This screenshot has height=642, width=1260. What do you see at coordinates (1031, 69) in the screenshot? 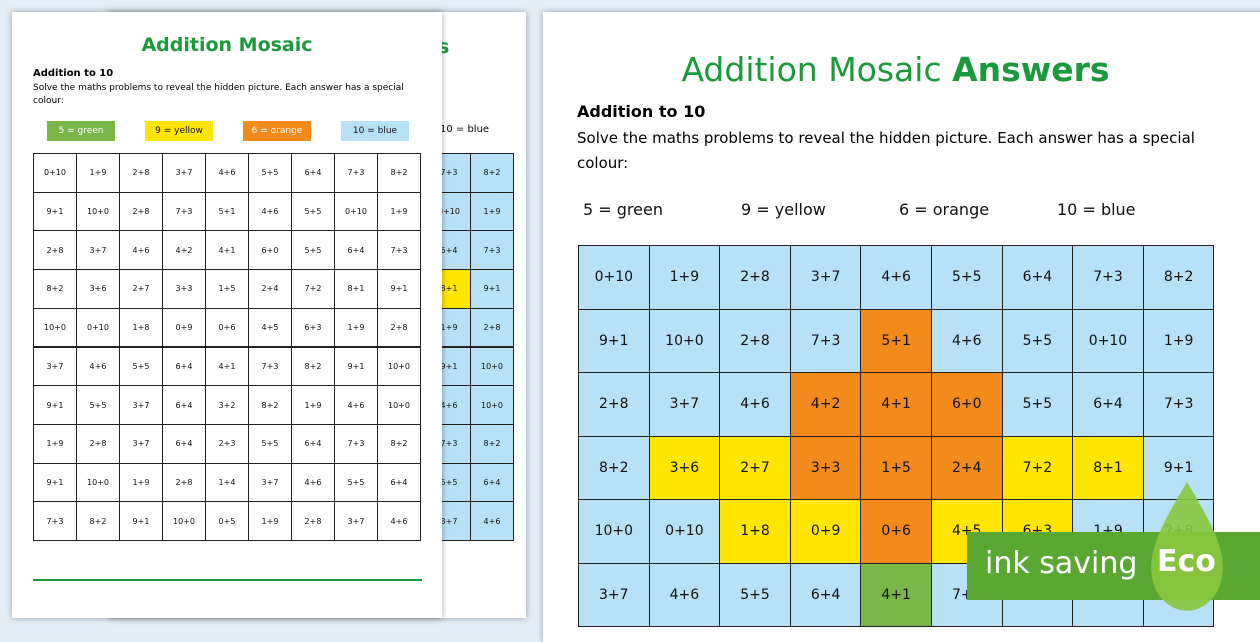
I see `title-bold: Answers` at bounding box center [1031, 69].